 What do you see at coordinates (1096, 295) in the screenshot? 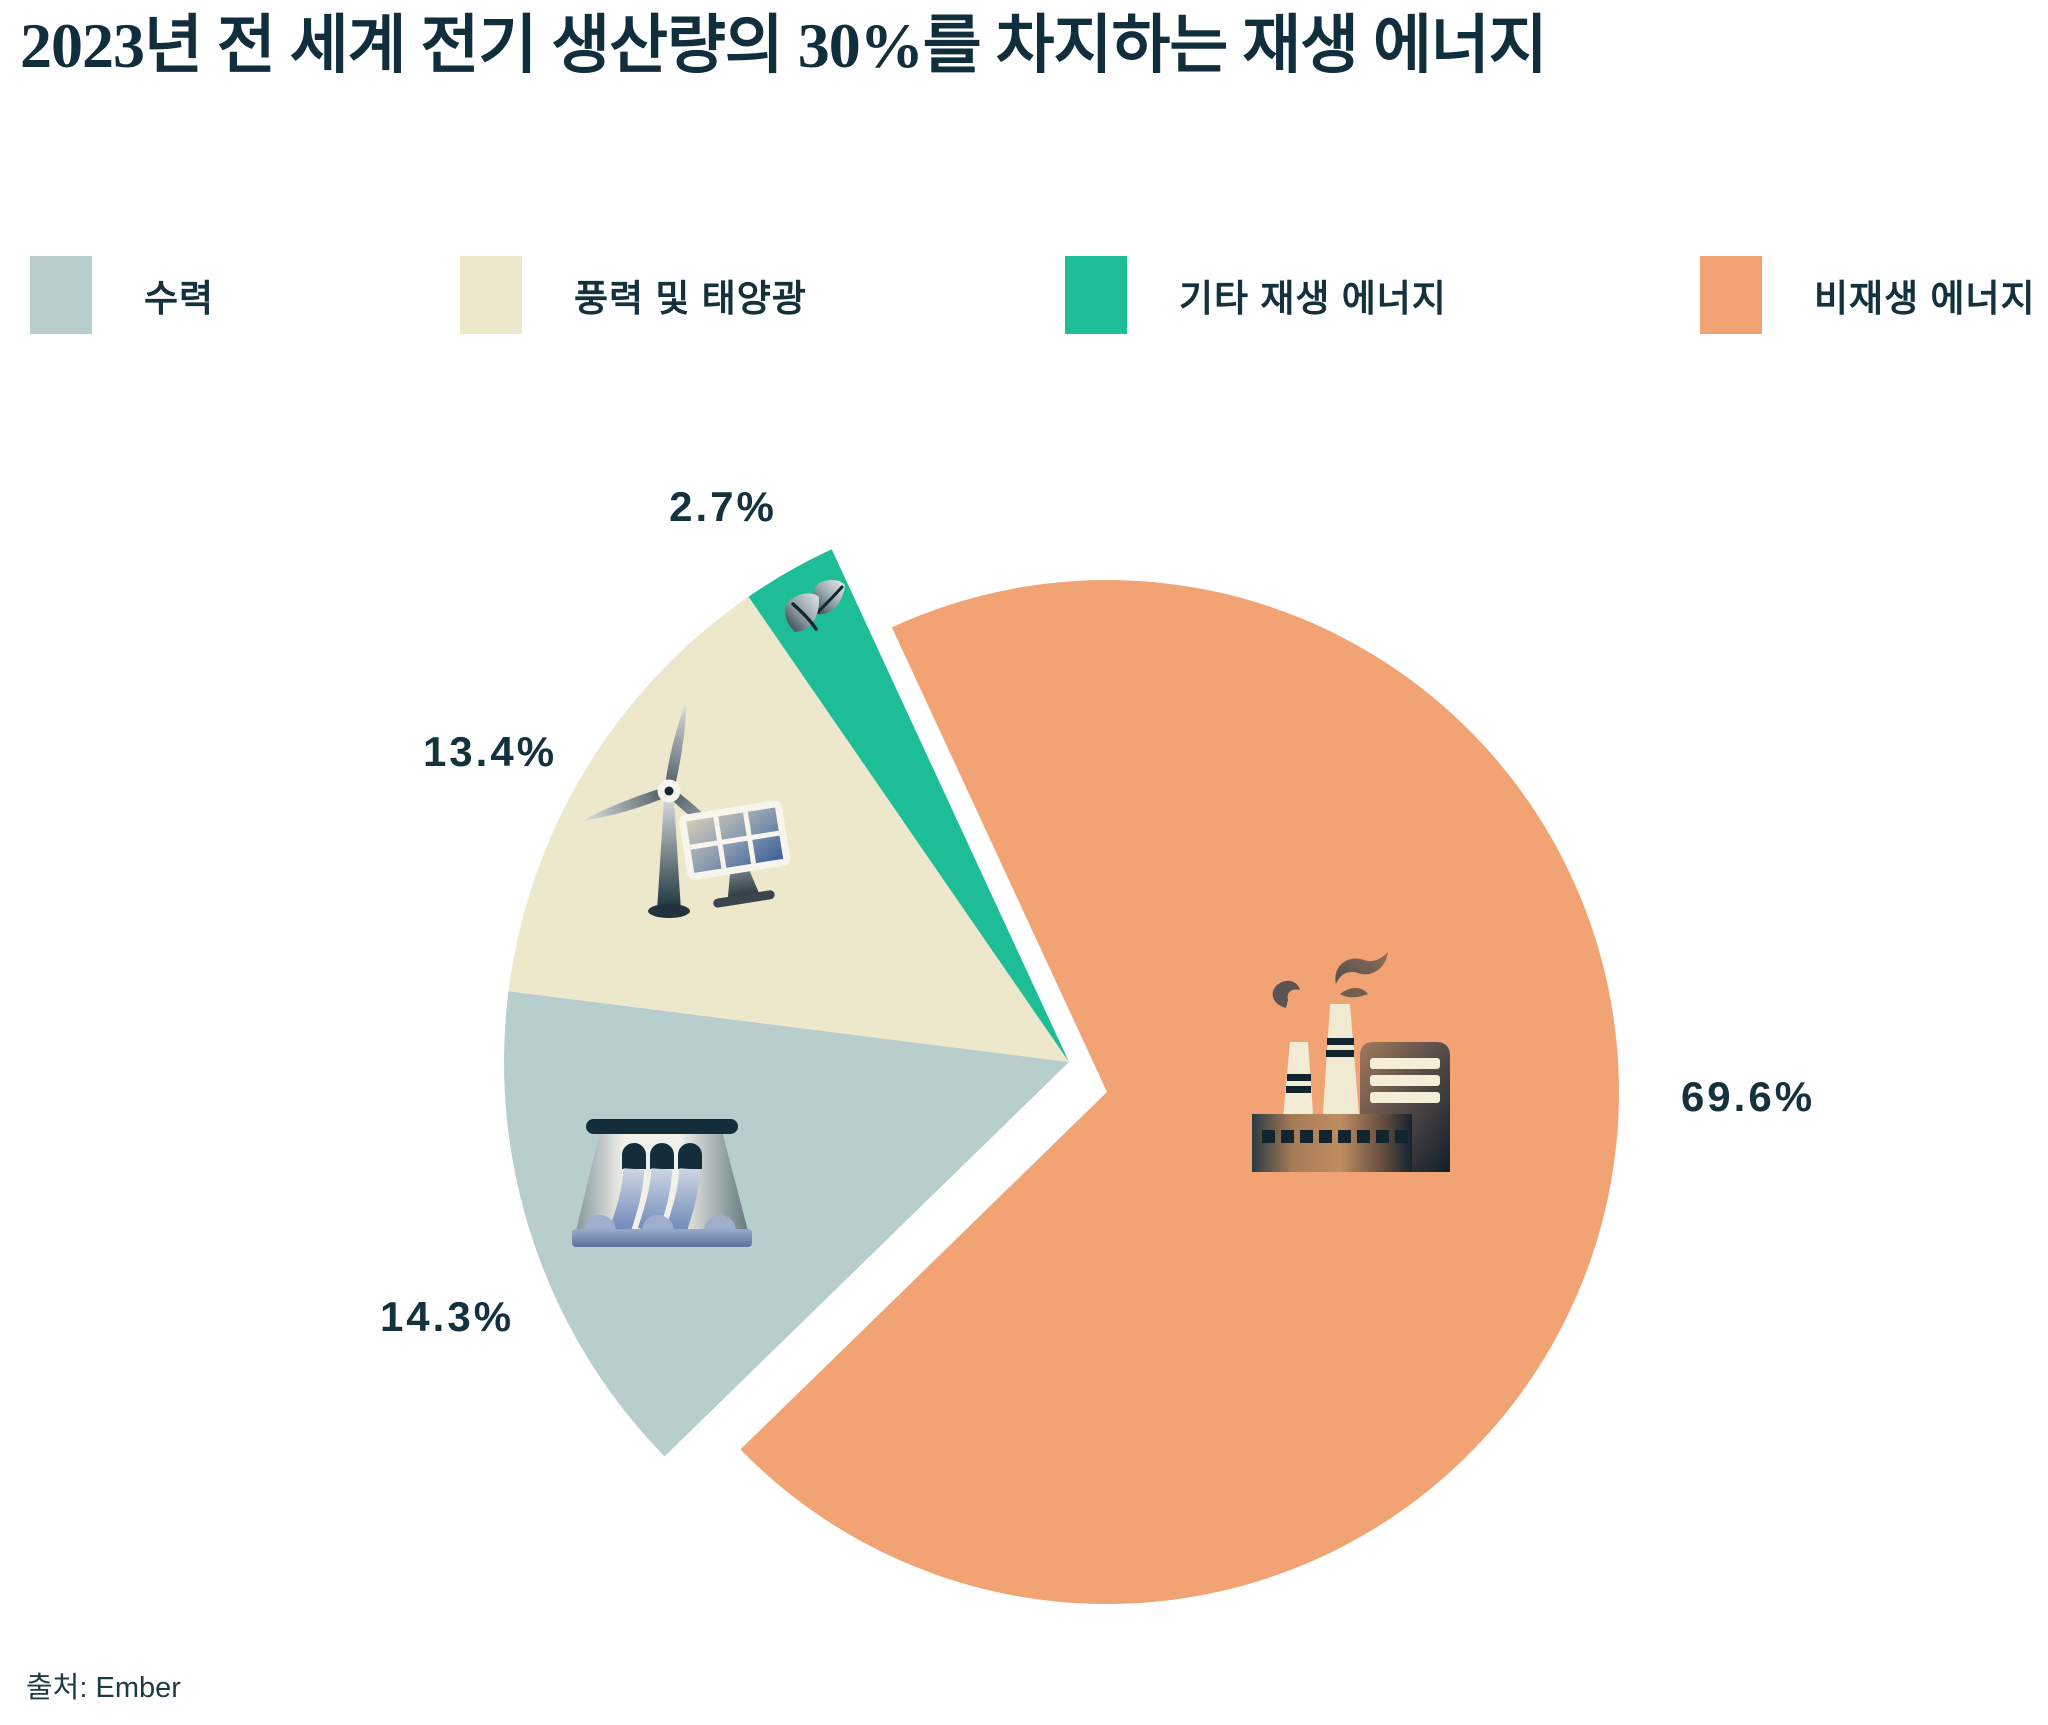
I see `legend-swatch-other-renewable` at bounding box center [1096, 295].